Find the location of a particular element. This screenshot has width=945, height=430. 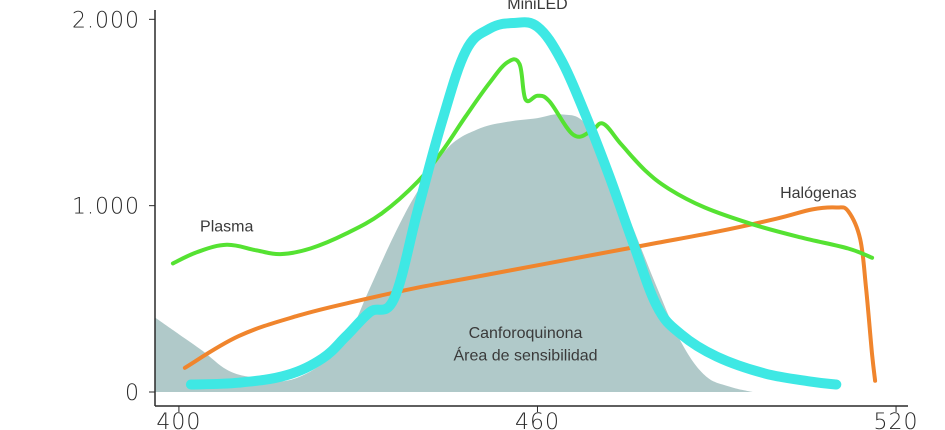

x-tick-label: 400 is located at coordinates (178, 420).